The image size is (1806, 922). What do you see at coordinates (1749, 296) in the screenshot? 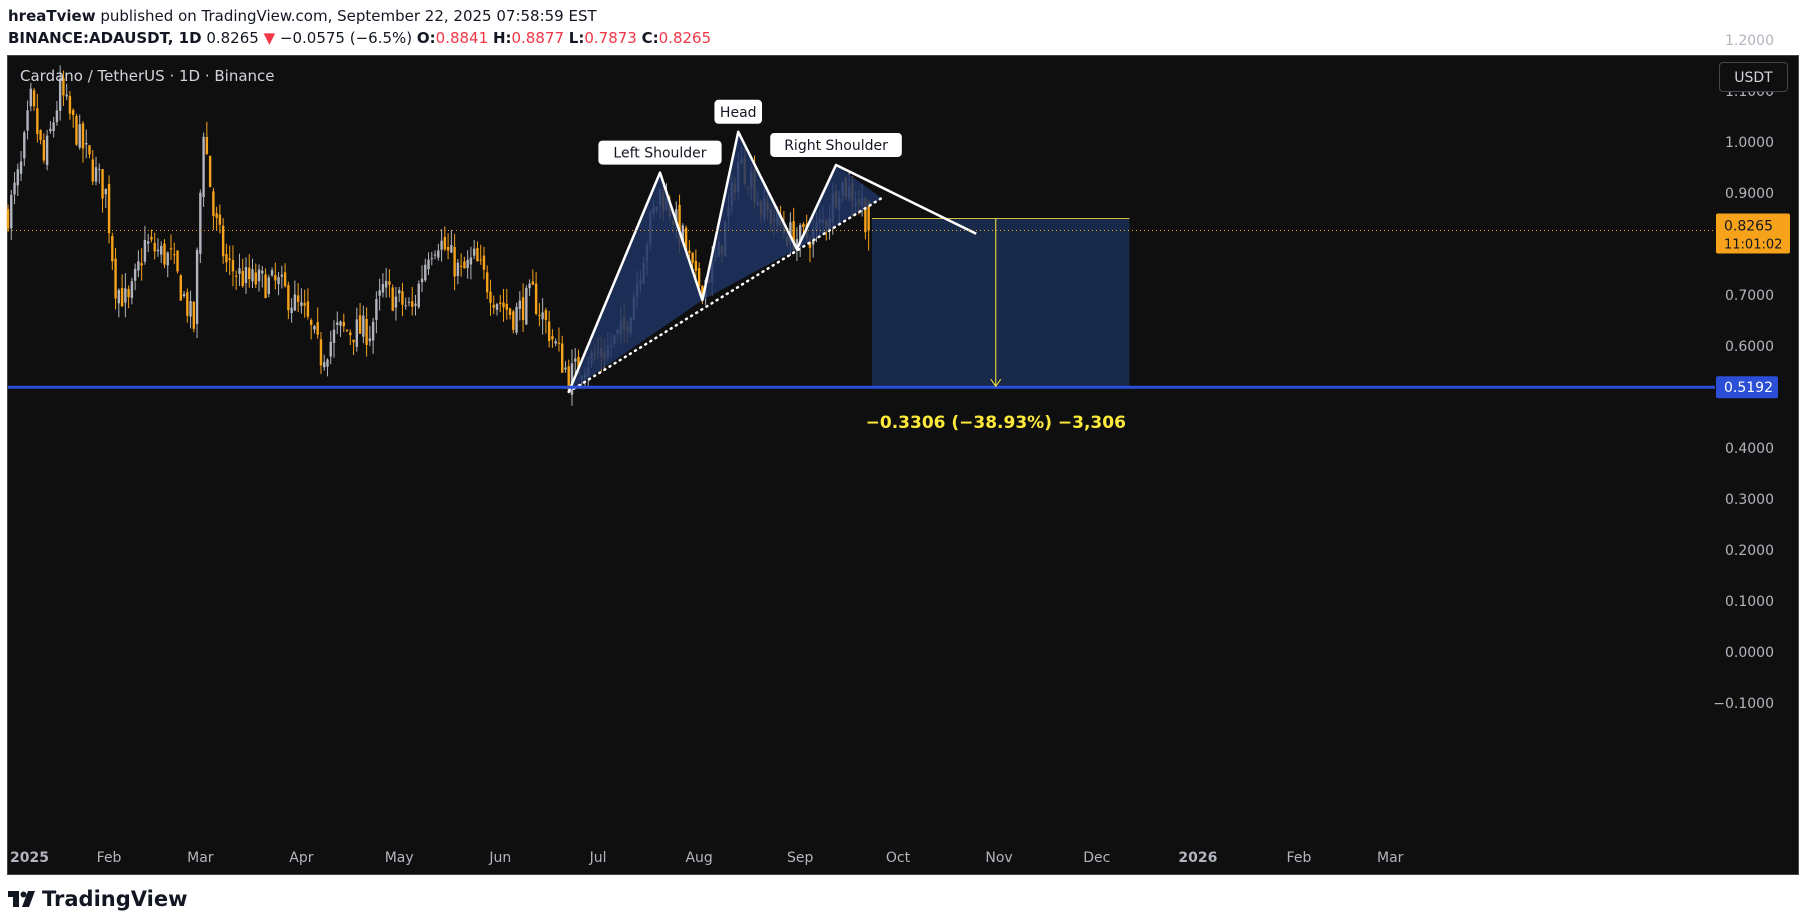
I see `y-tick-label: 0.7000` at bounding box center [1749, 296].